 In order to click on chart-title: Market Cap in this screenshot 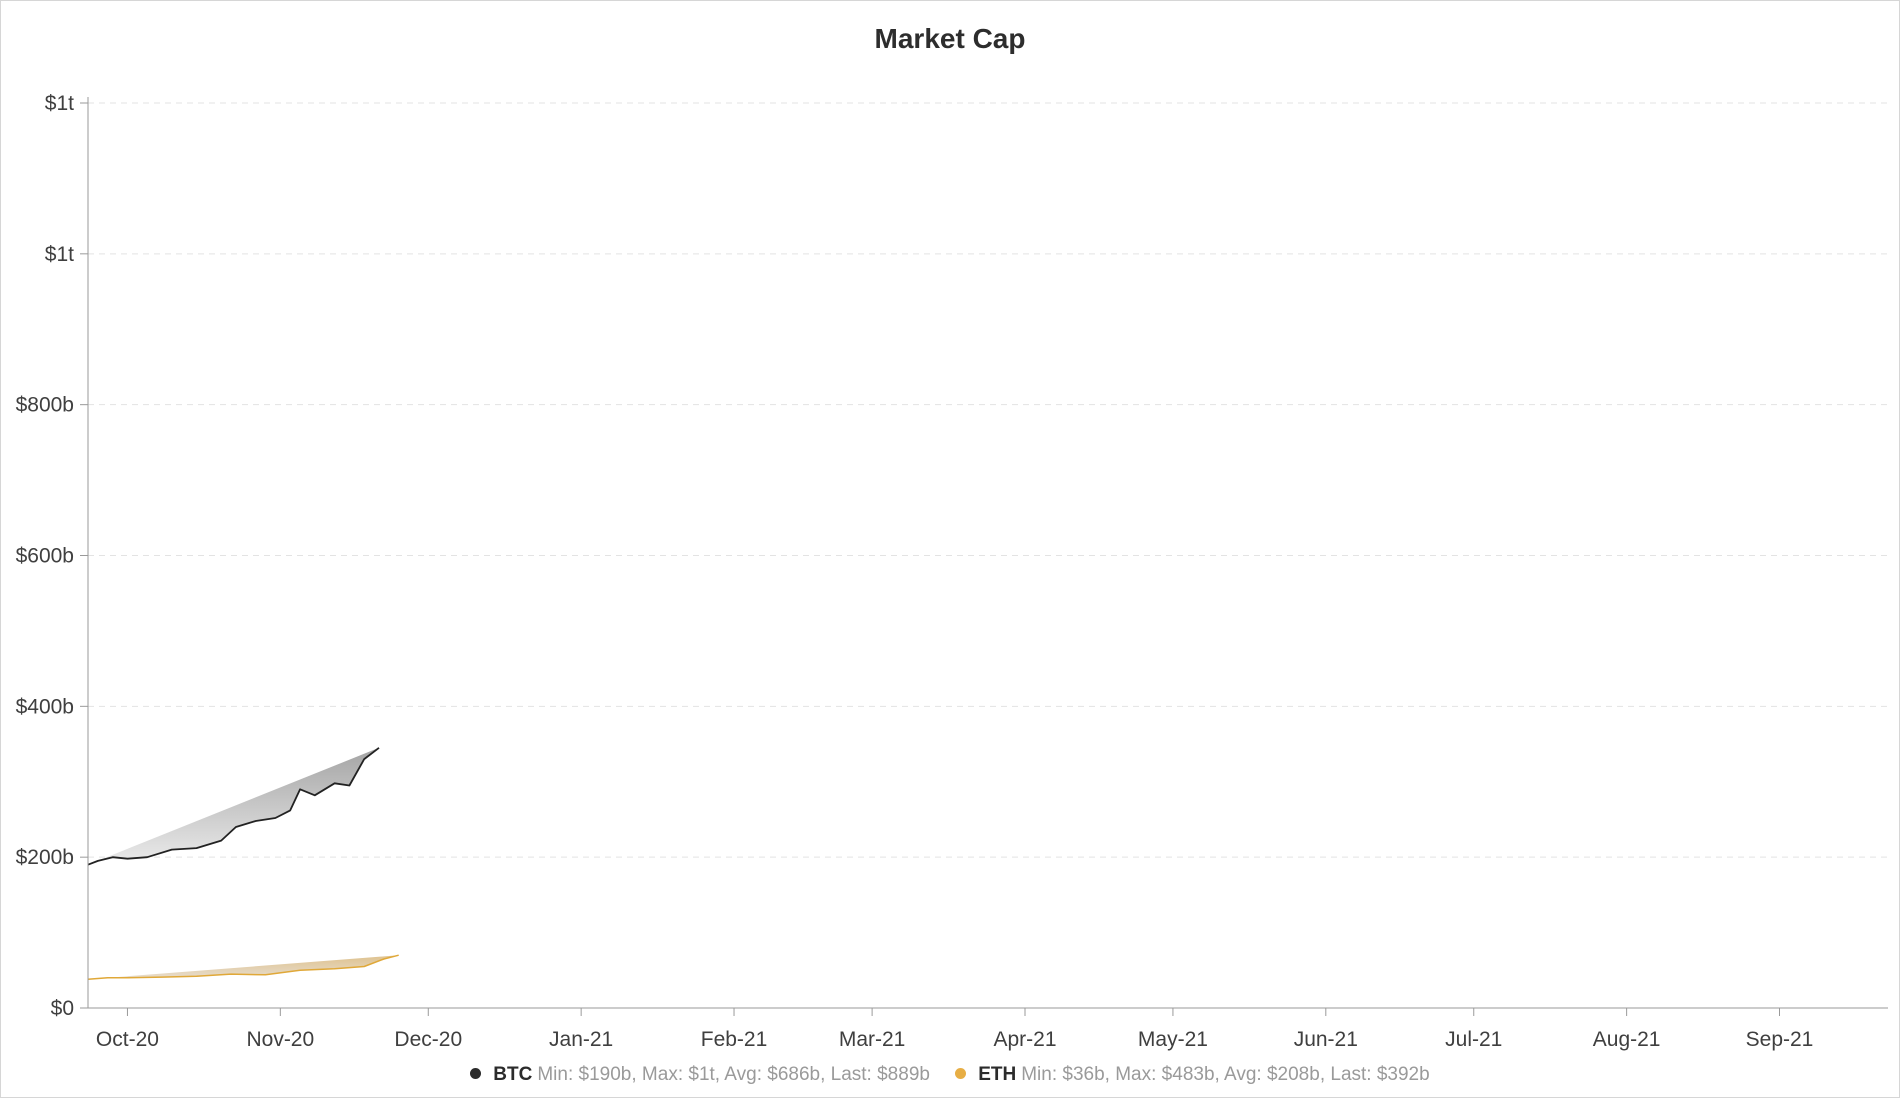, I will do `click(950, 38)`.